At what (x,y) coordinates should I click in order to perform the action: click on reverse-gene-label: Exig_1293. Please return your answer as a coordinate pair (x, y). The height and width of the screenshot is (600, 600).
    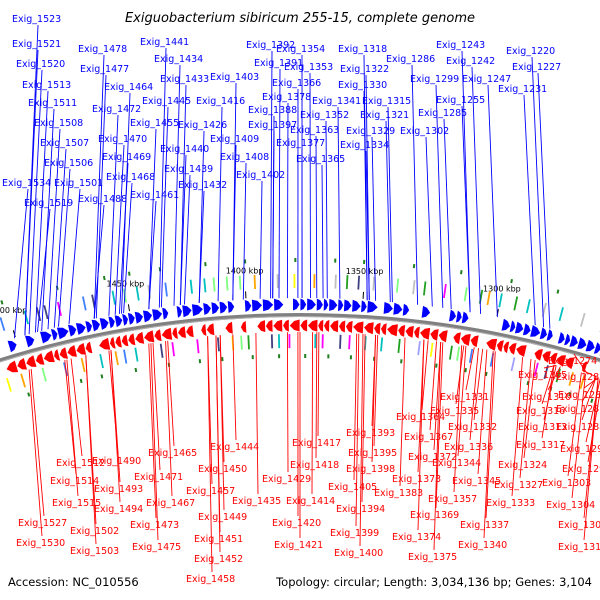
    Looking at the image, I should click on (580, 449).